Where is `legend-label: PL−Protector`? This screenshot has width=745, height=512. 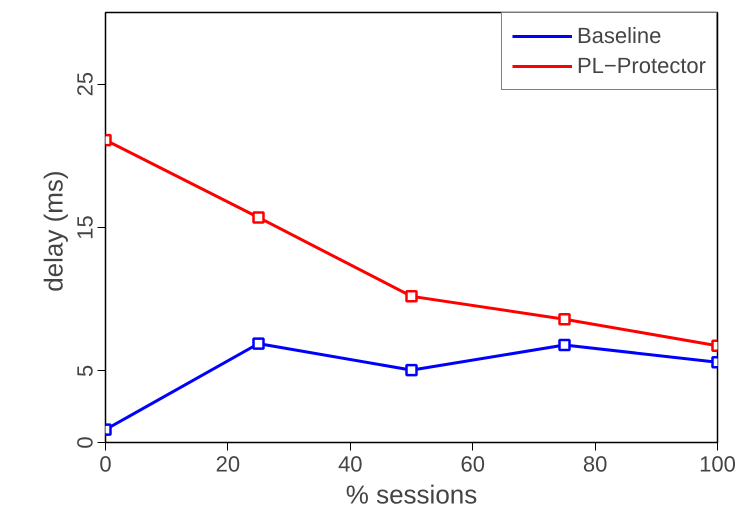 legend-label: PL−Protector is located at coordinates (641, 66).